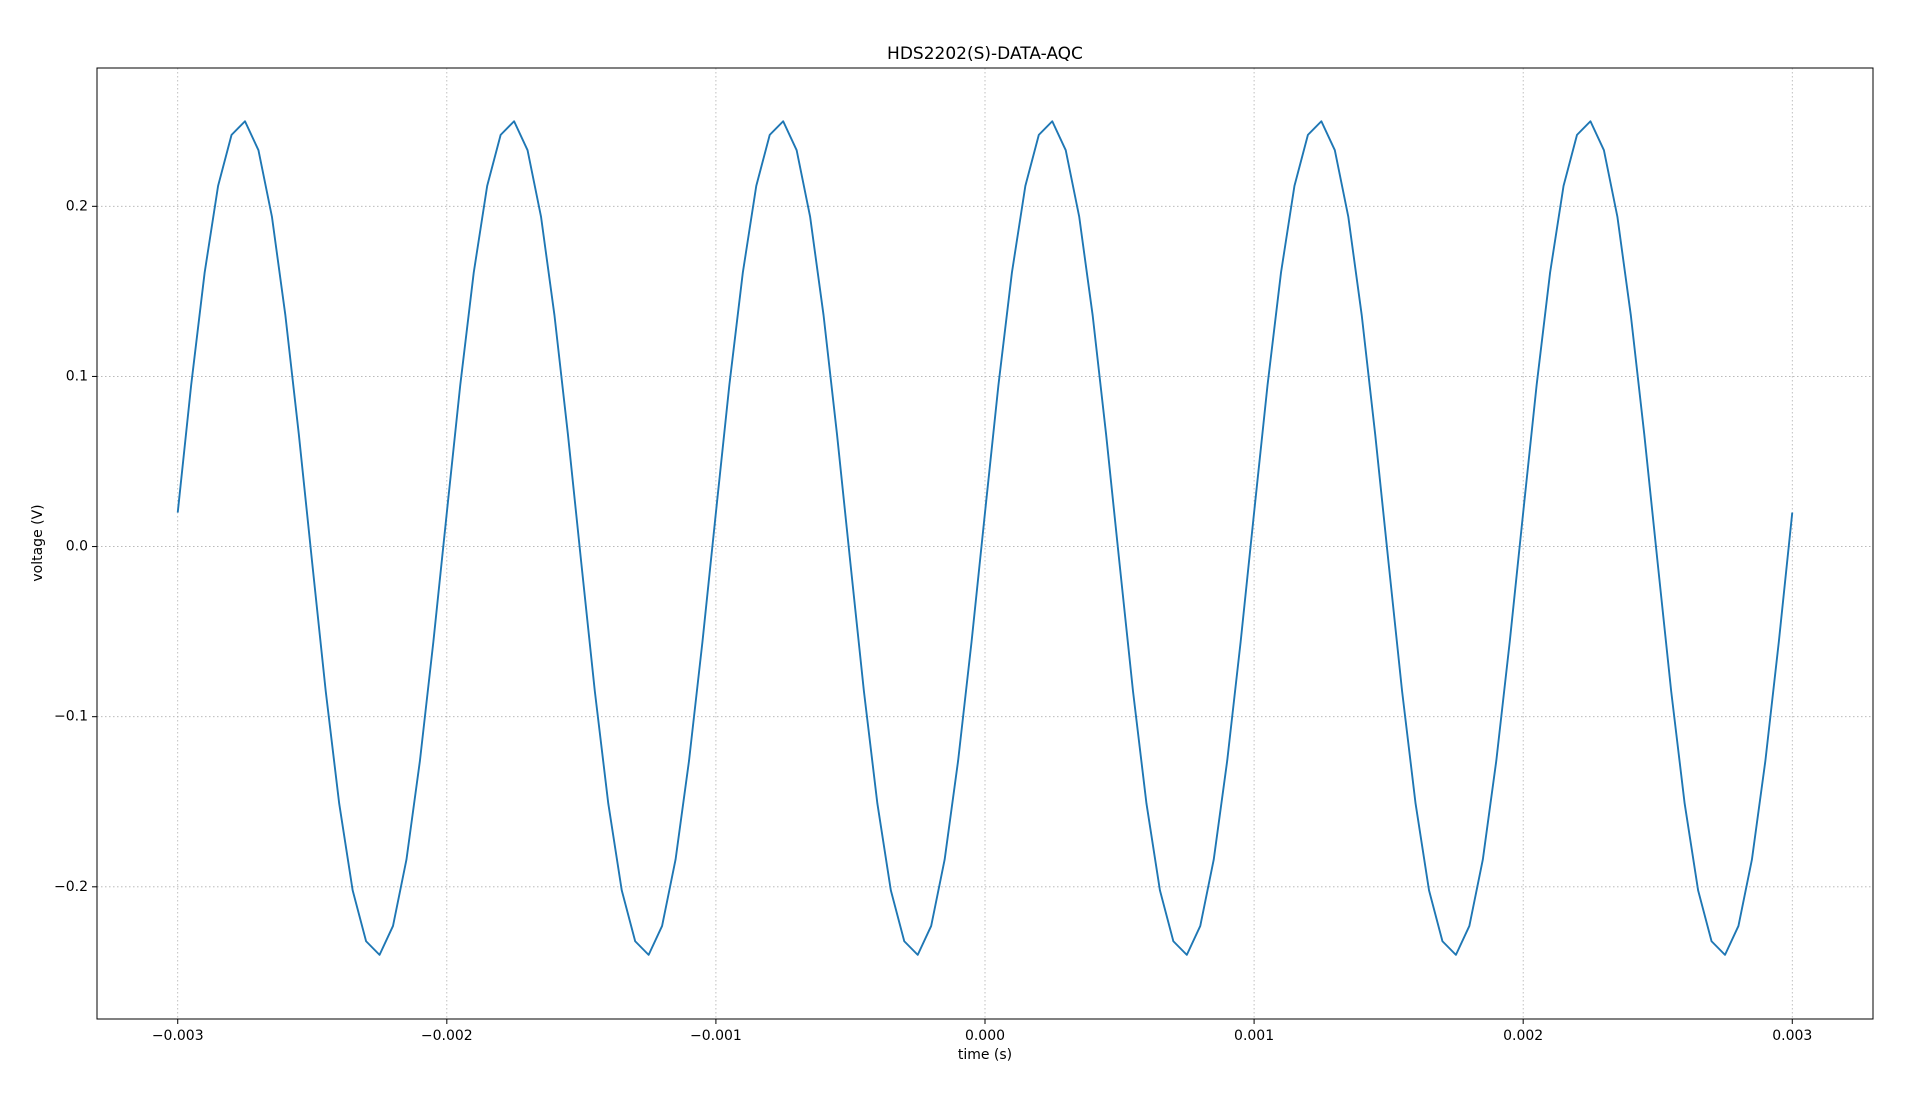 Image resolution: width=1924 pixels, height=1094 pixels. I want to click on y-axis-label: voltage (V), so click(38, 542).